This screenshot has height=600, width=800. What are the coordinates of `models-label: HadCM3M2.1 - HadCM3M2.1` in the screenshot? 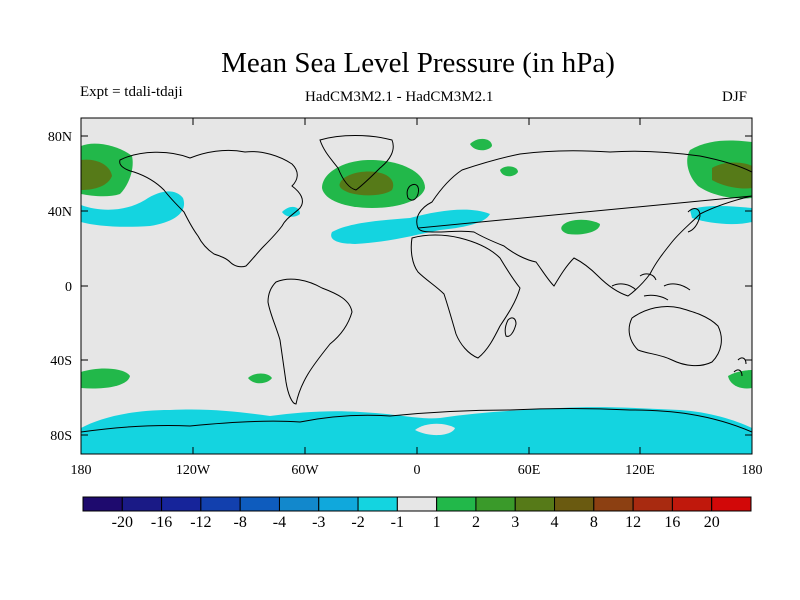 It's located at (399, 97).